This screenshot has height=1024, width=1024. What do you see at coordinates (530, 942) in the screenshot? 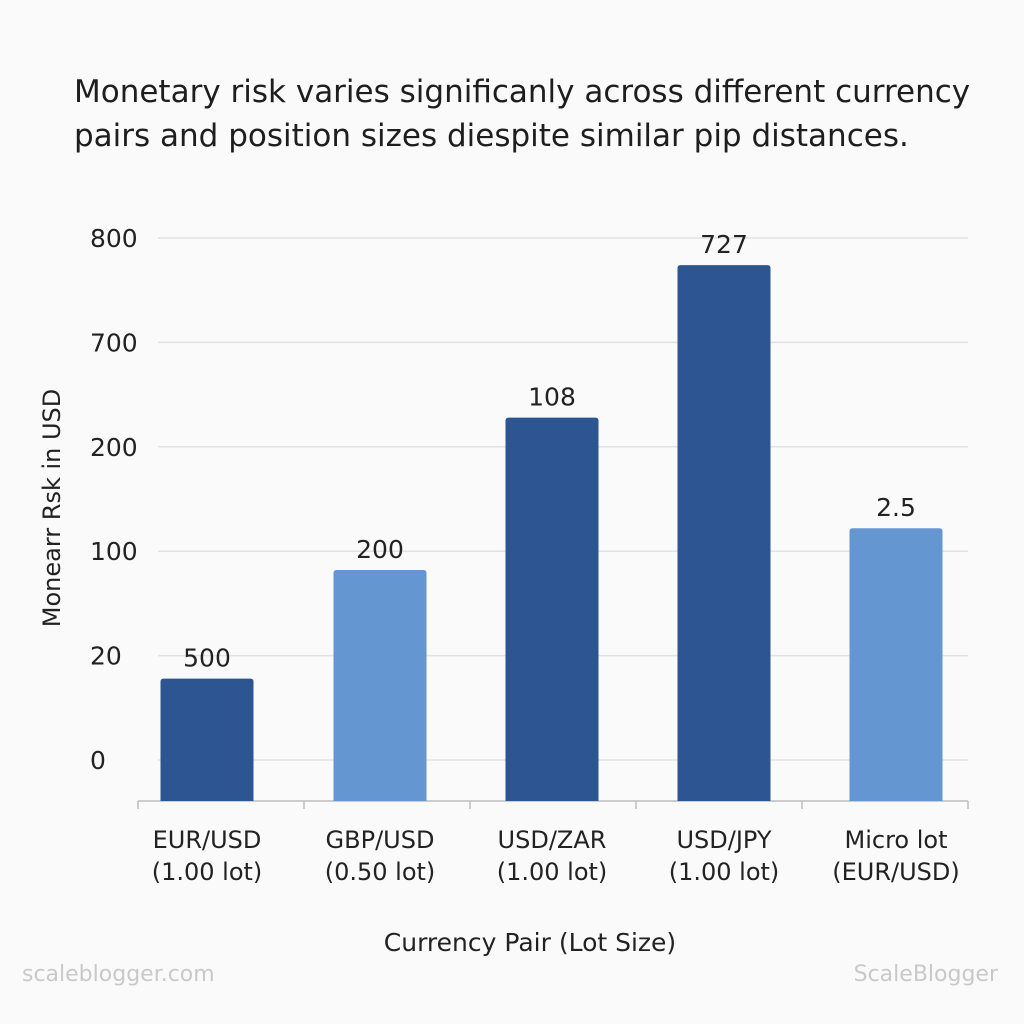
I see `x-axis-label: Currency Pair (Lot Size)` at bounding box center [530, 942].